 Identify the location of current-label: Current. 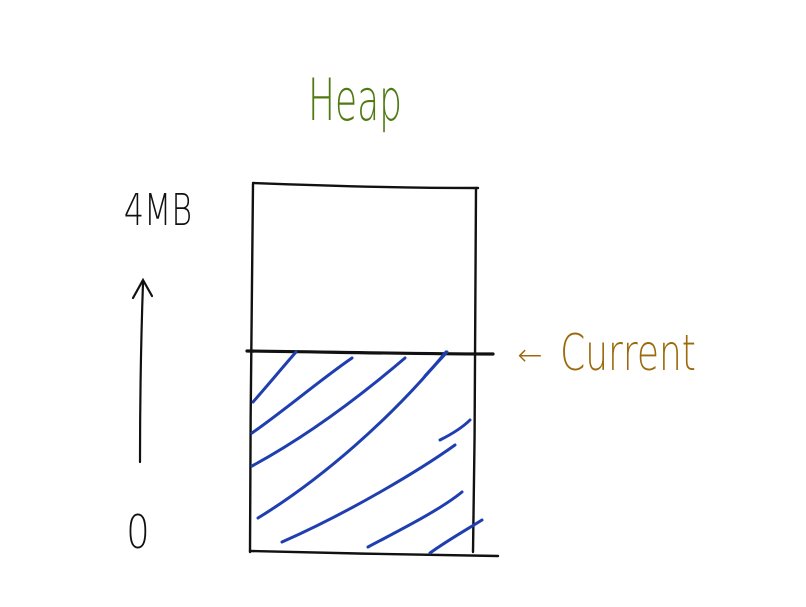
(628, 353).